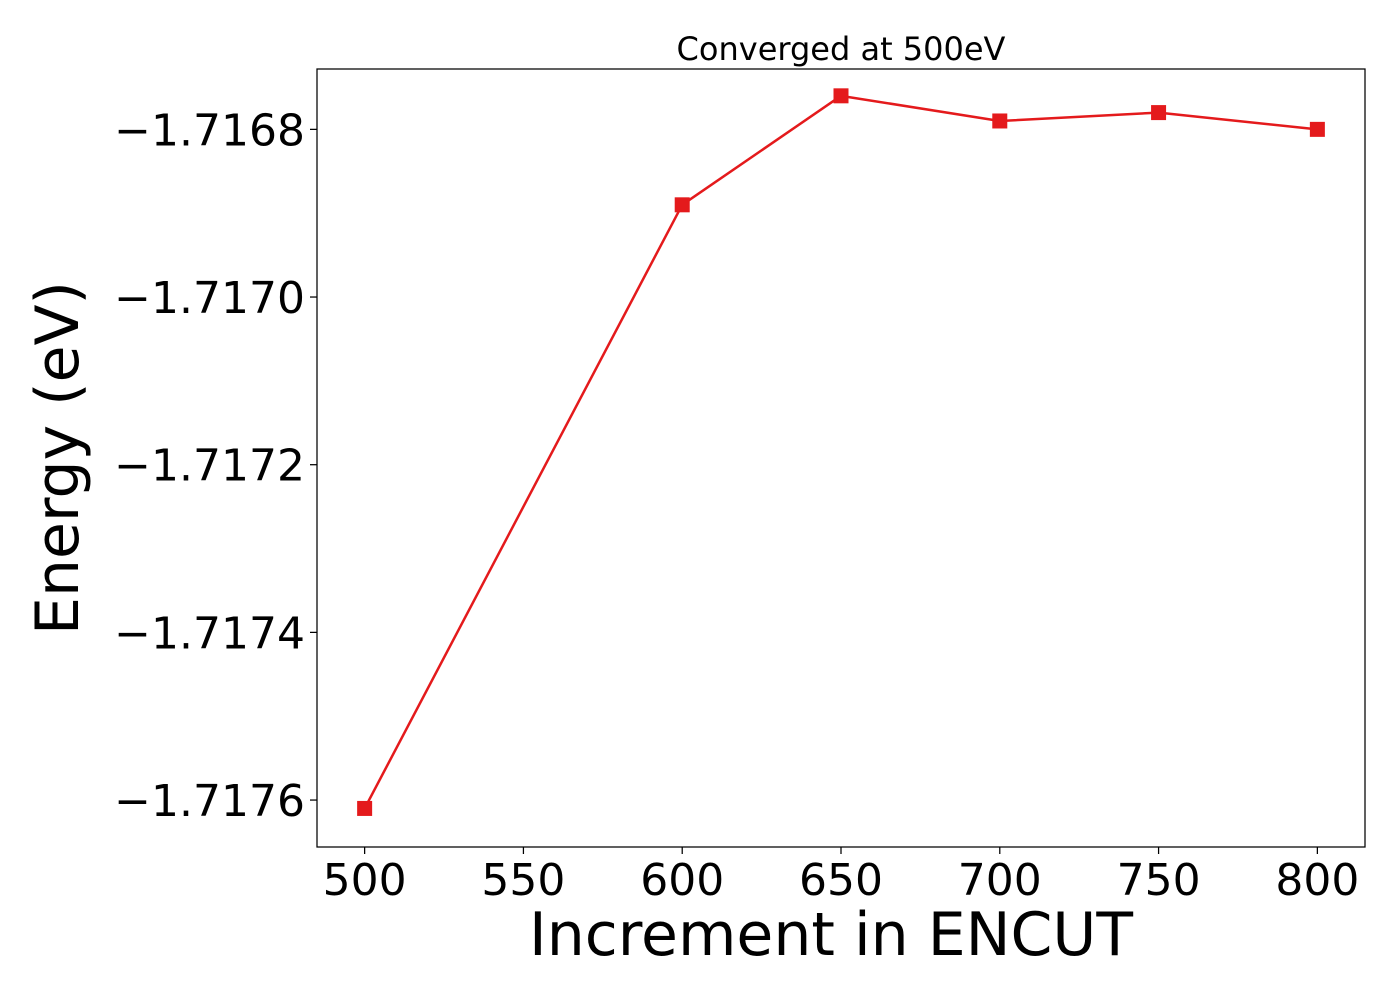 This screenshot has width=1400, height=1004. What do you see at coordinates (58, 458) in the screenshot?
I see `y-axis-title: Energy (eV)` at bounding box center [58, 458].